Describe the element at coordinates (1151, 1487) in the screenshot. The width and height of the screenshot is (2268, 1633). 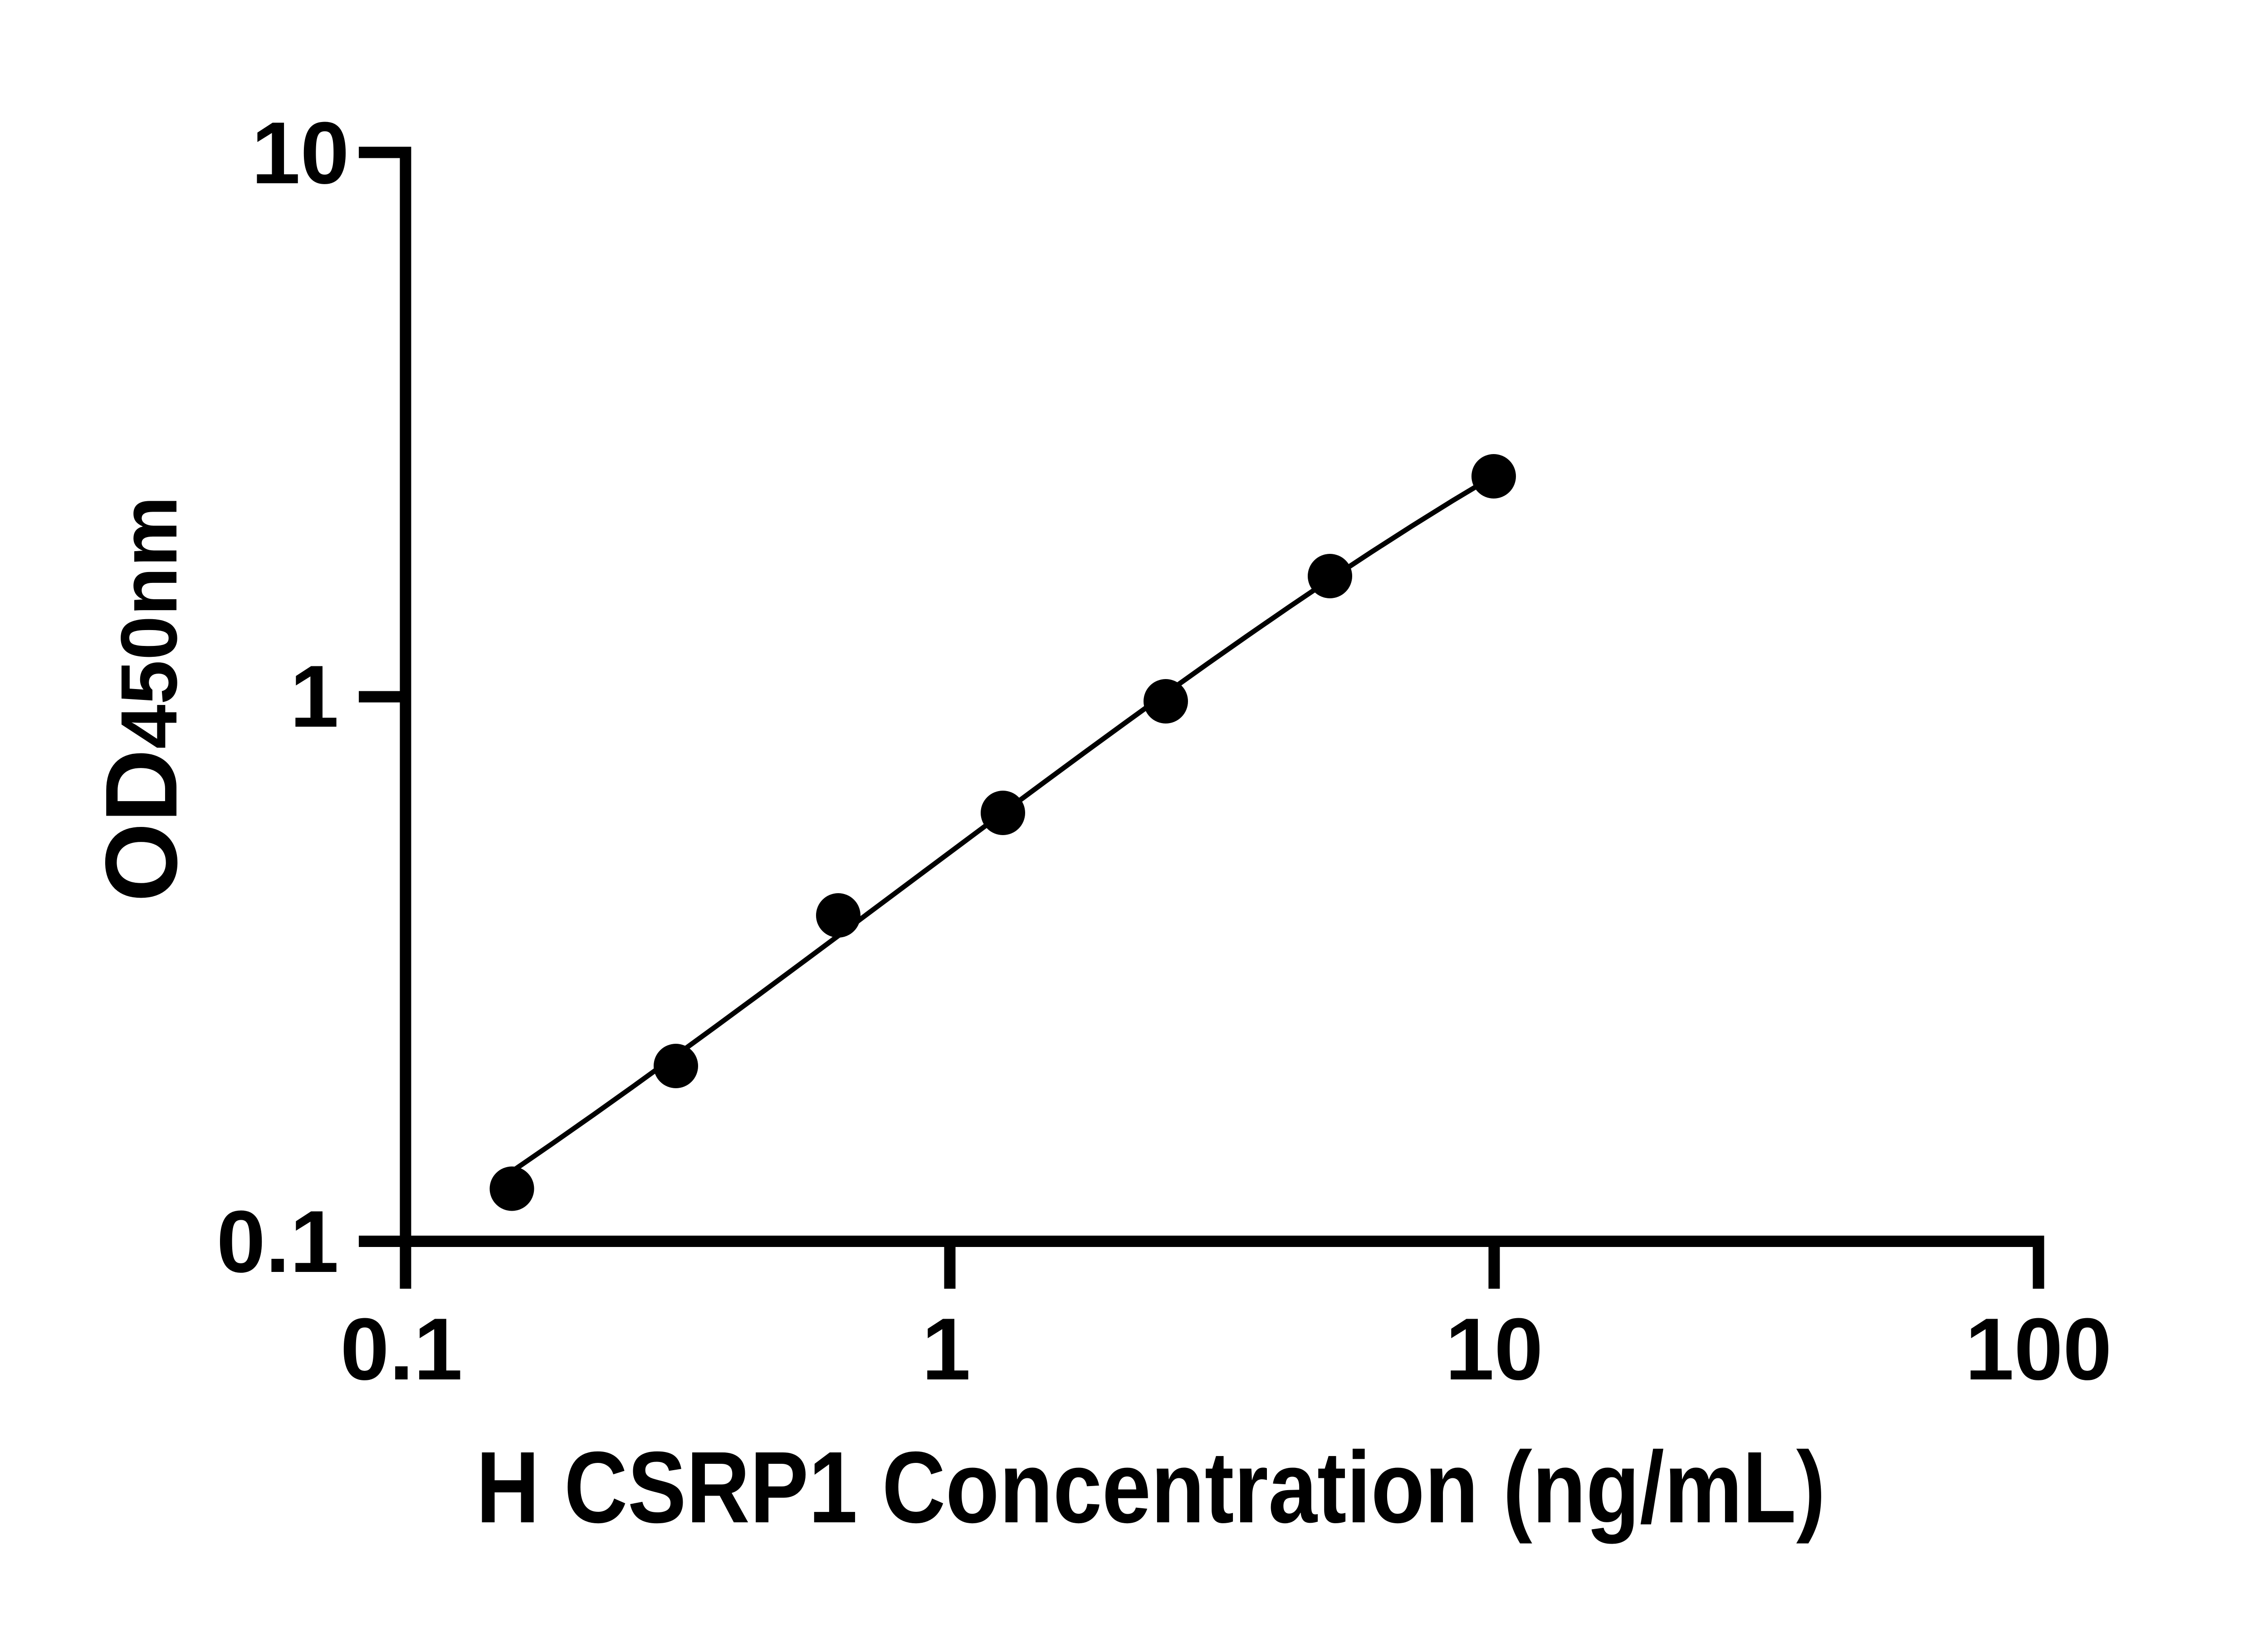
I see `svg-text: H CSRP1 Concentration (ng/mL)` at that location.